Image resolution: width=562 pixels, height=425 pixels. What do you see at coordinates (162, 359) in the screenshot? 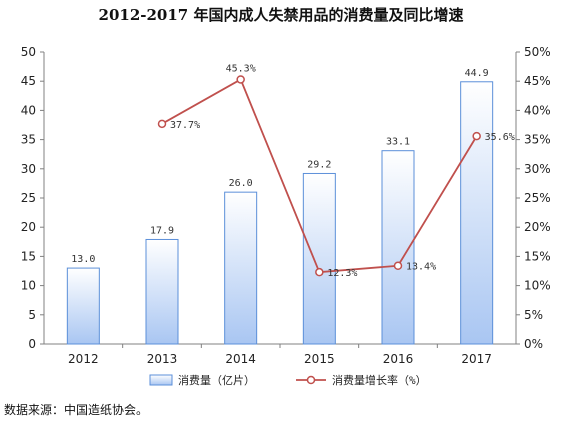
I see `x-tick-label: 2013` at bounding box center [162, 359].